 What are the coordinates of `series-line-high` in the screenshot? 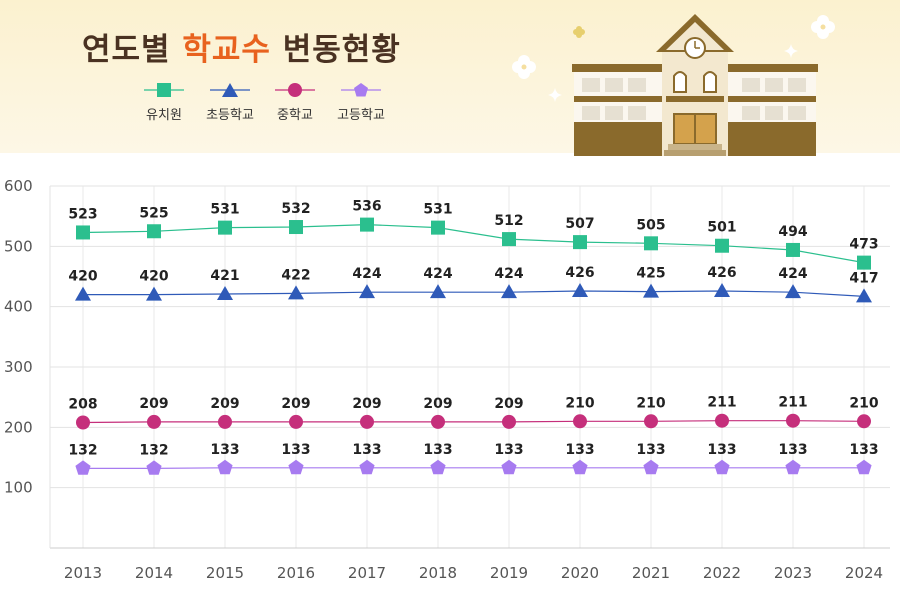 It's located at (473, 468).